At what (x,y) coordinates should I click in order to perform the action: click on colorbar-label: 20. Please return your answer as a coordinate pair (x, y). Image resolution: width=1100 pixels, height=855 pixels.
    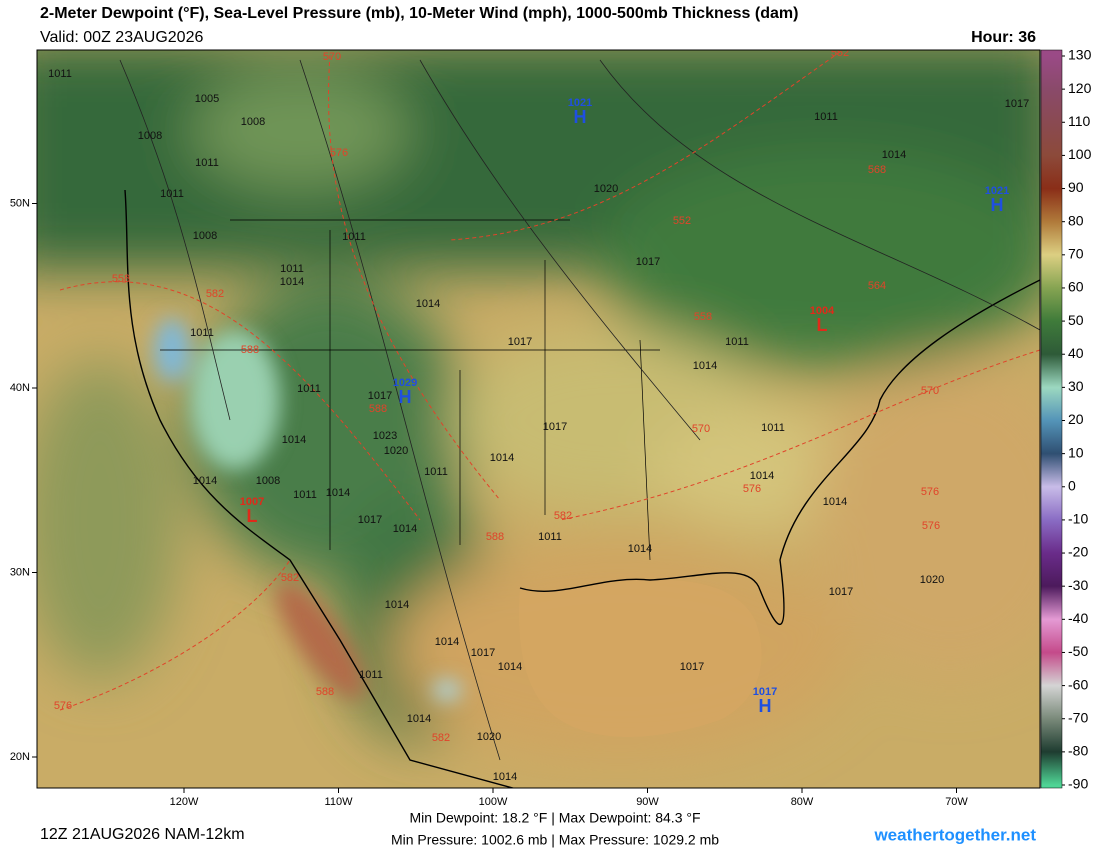
    Looking at the image, I should click on (1076, 419).